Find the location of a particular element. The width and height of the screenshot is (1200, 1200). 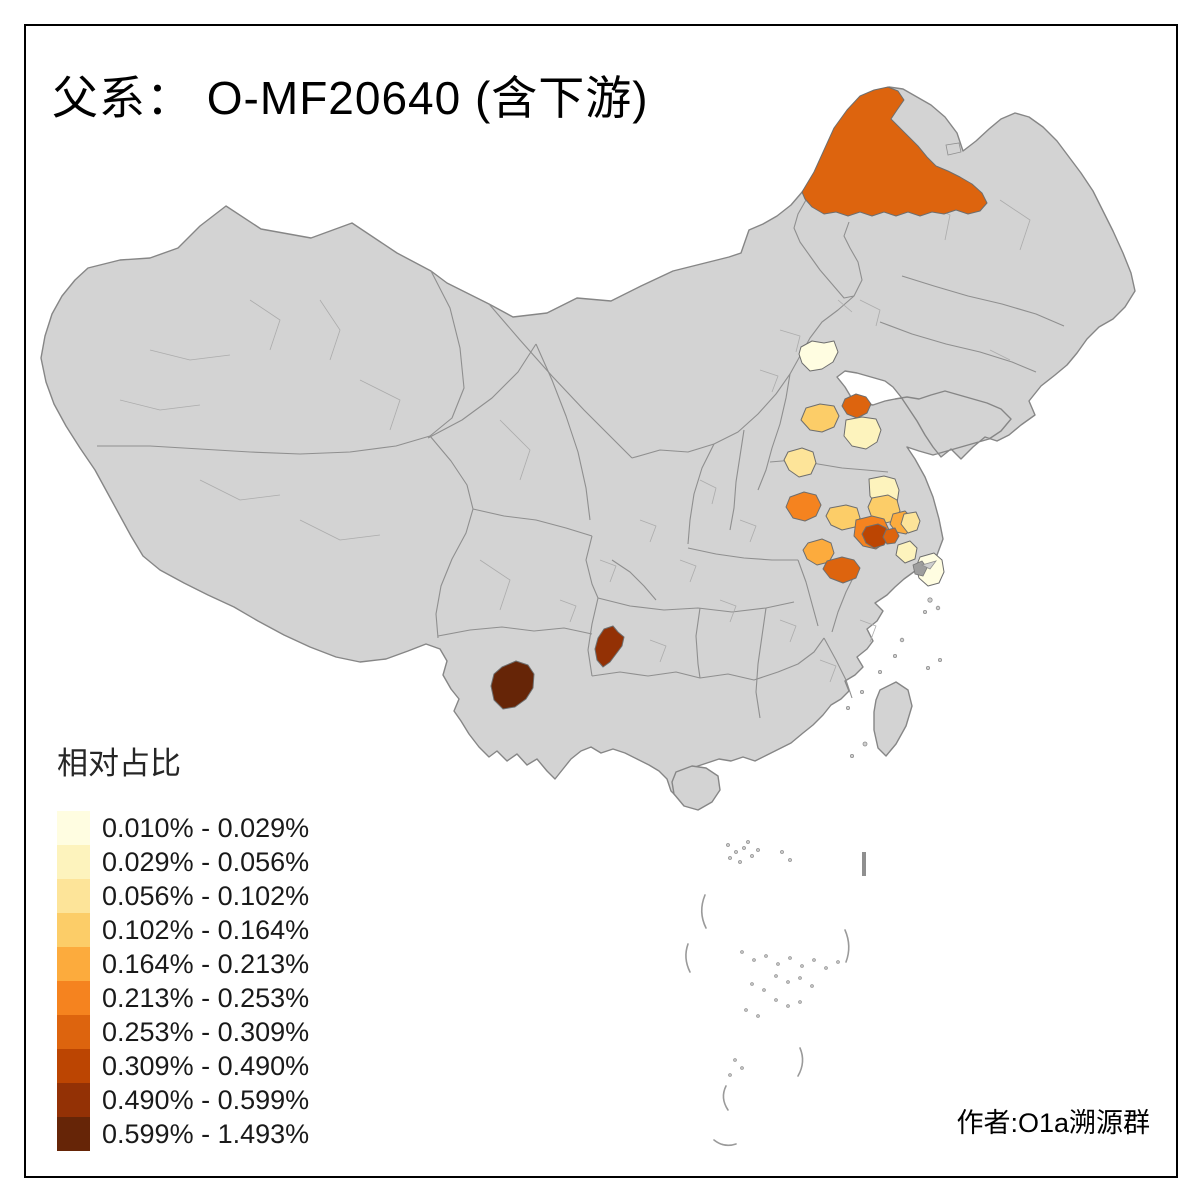

region-nanjing is located at coordinates (875, 536).